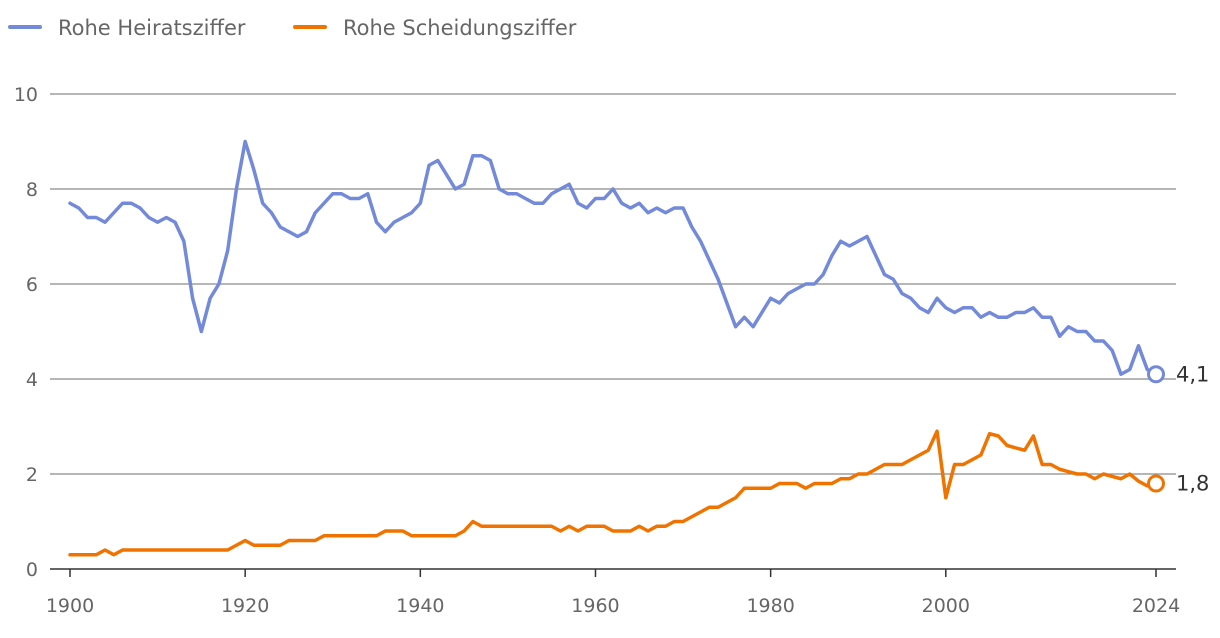  I want to click on y-tick-label: 4, so click(32, 380).